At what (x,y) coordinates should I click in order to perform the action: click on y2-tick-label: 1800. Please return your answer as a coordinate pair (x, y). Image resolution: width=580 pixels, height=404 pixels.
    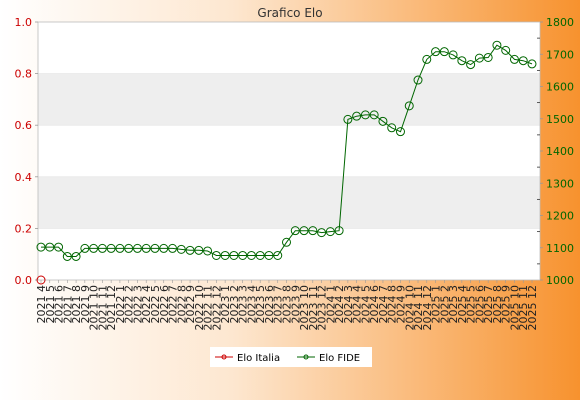
    Looking at the image, I should click on (560, 22).